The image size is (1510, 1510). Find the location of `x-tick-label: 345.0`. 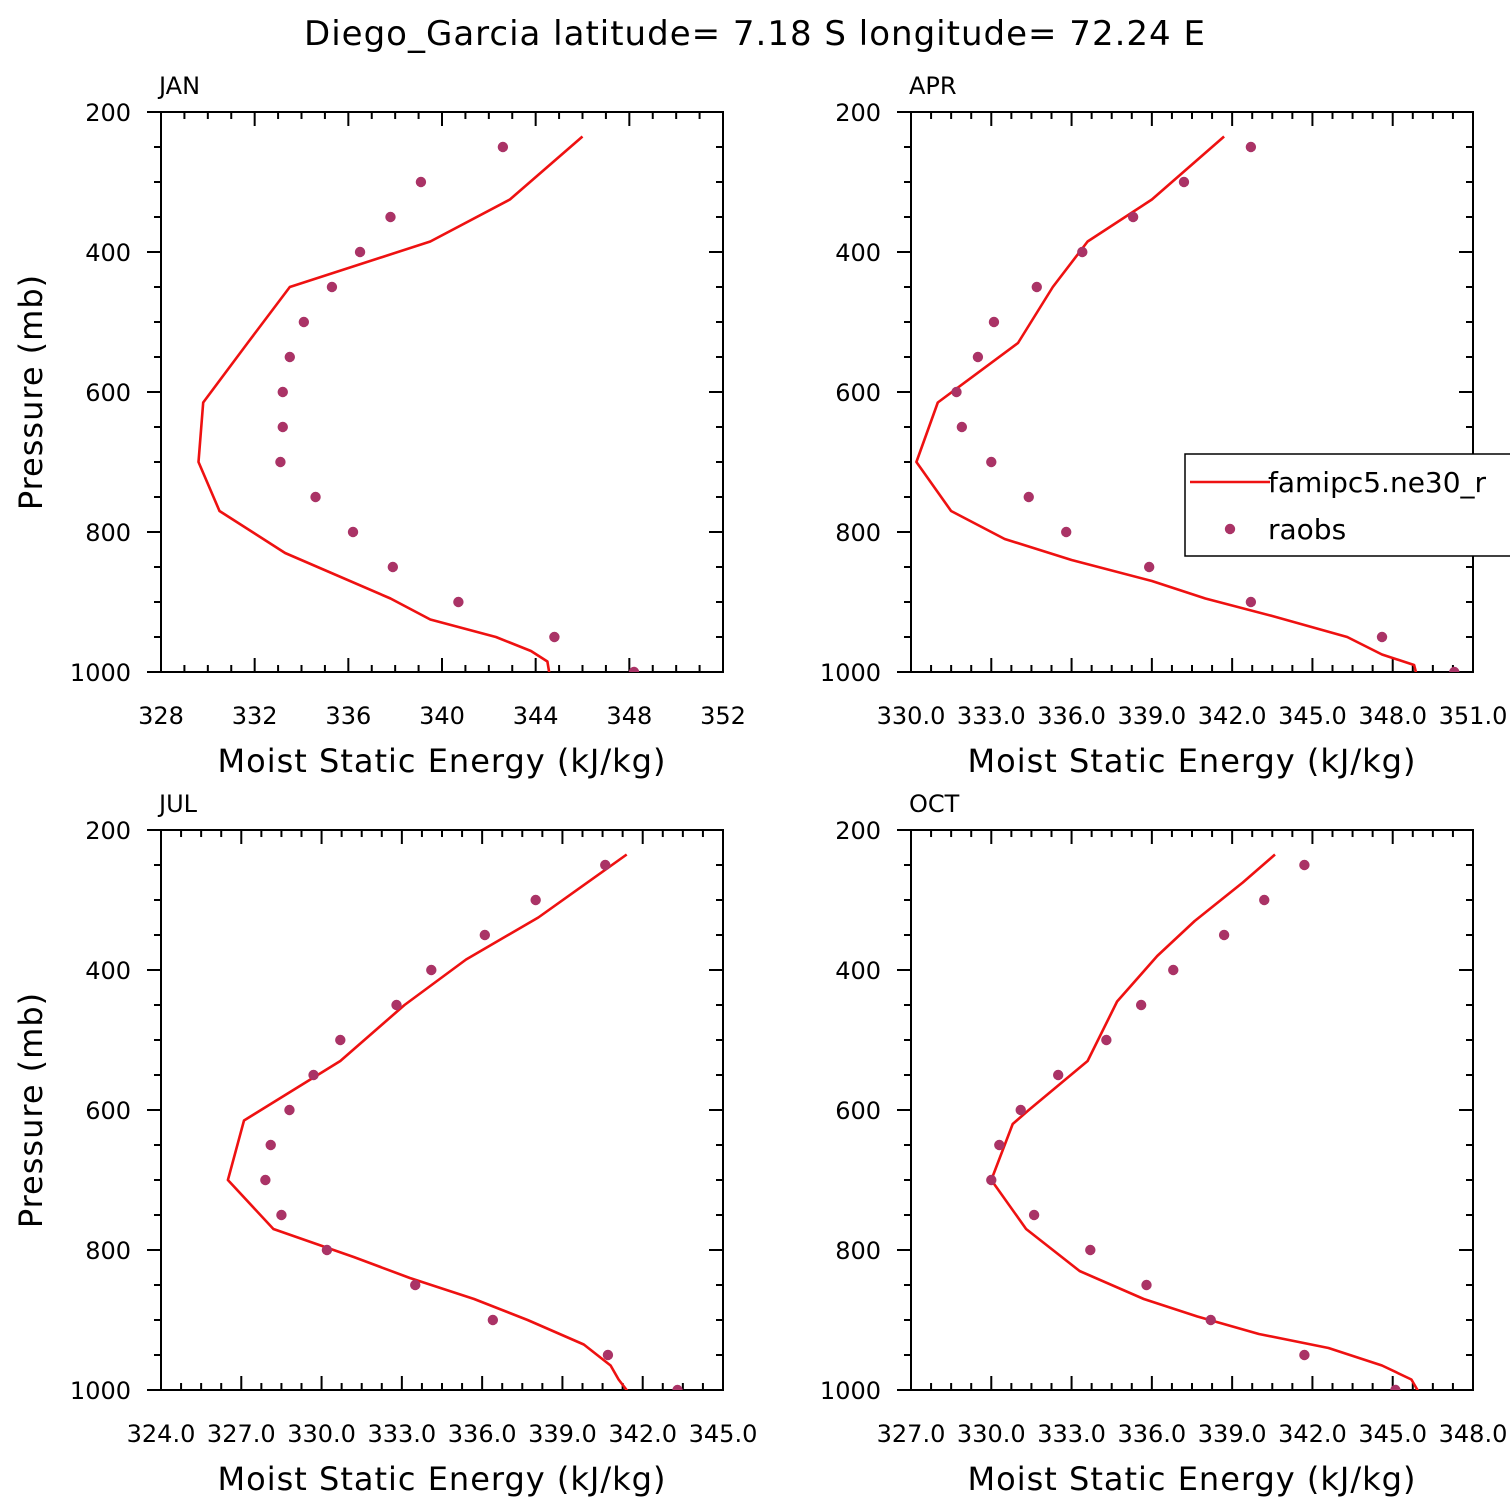

x-tick-label: 345.0 is located at coordinates (723, 1434).